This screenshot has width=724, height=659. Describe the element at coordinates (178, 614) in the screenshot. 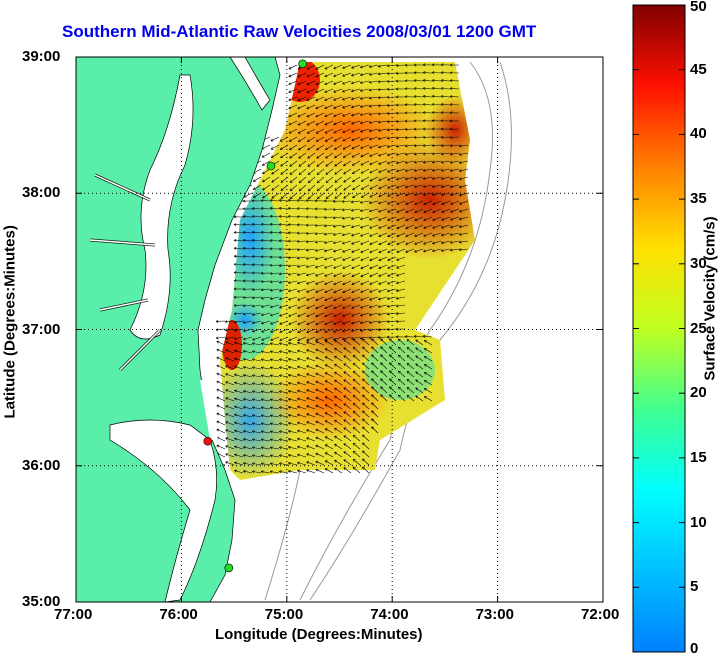

I see `x-tick-label: 76:00` at that location.